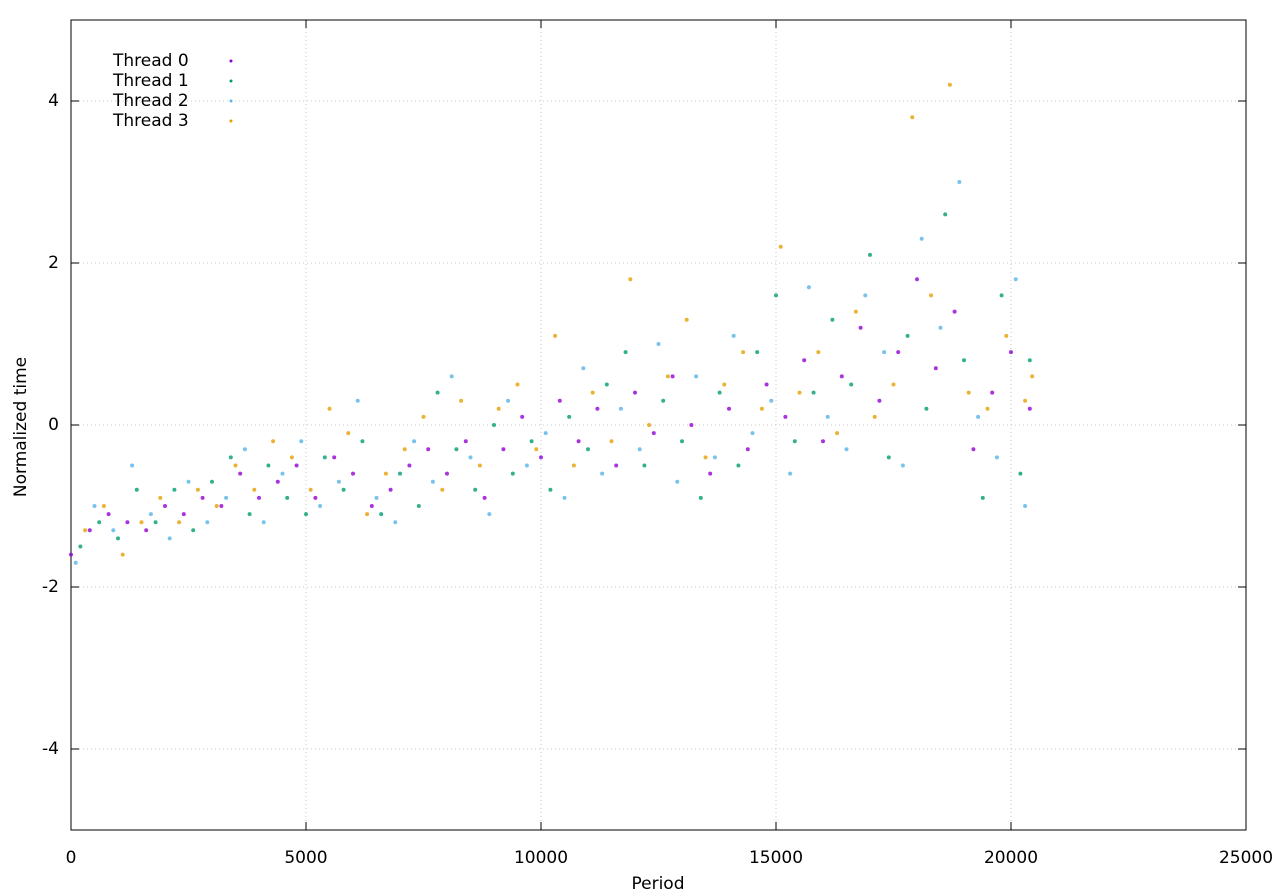 This screenshot has height=896, width=1280. Describe the element at coordinates (1011, 858) in the screenshot. I see `x-tick-label: 20000` at that location.